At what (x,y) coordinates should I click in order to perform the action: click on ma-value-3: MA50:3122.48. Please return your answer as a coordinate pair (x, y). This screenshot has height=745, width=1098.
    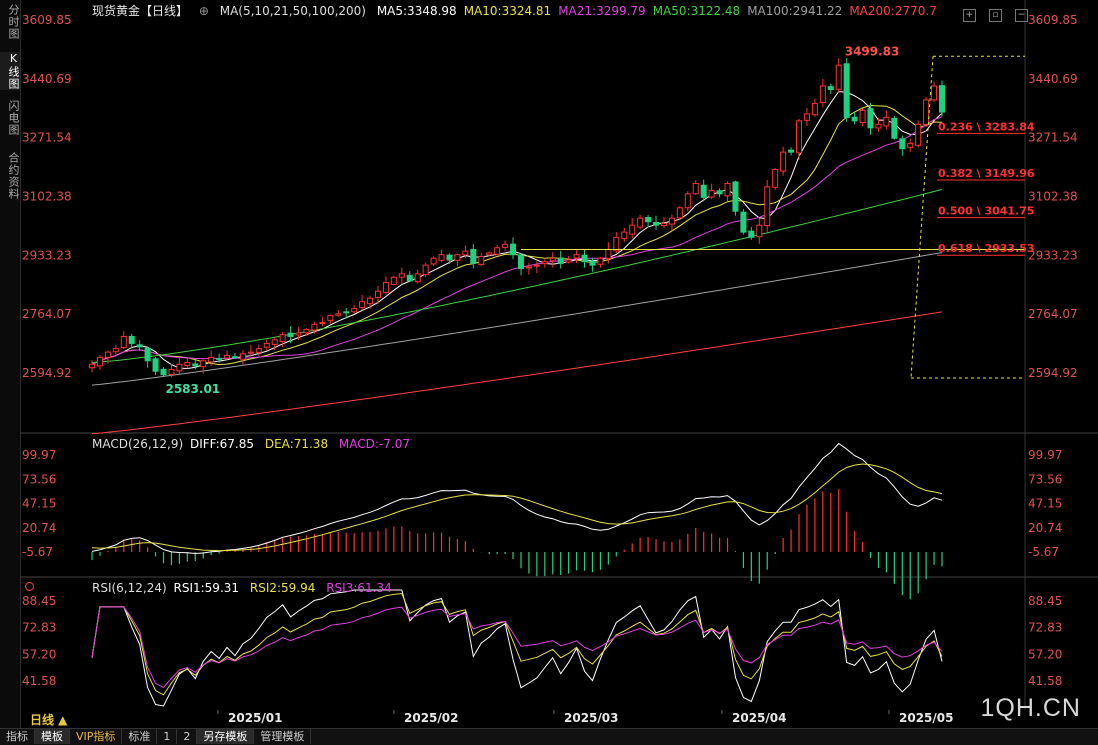
    Looking at the image, I should click on (696, 11).